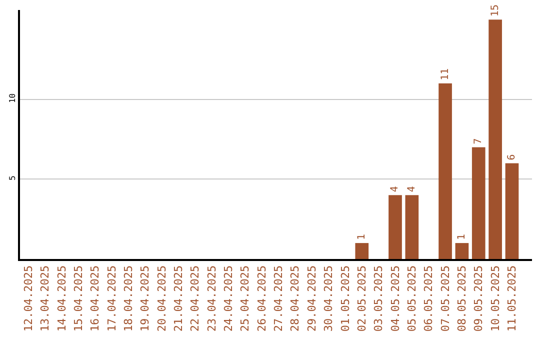 Image resolution: width=540 pixels, height=340 pixels. I want to click on x-tick-label: 08.05.2025, so click(462, 298).